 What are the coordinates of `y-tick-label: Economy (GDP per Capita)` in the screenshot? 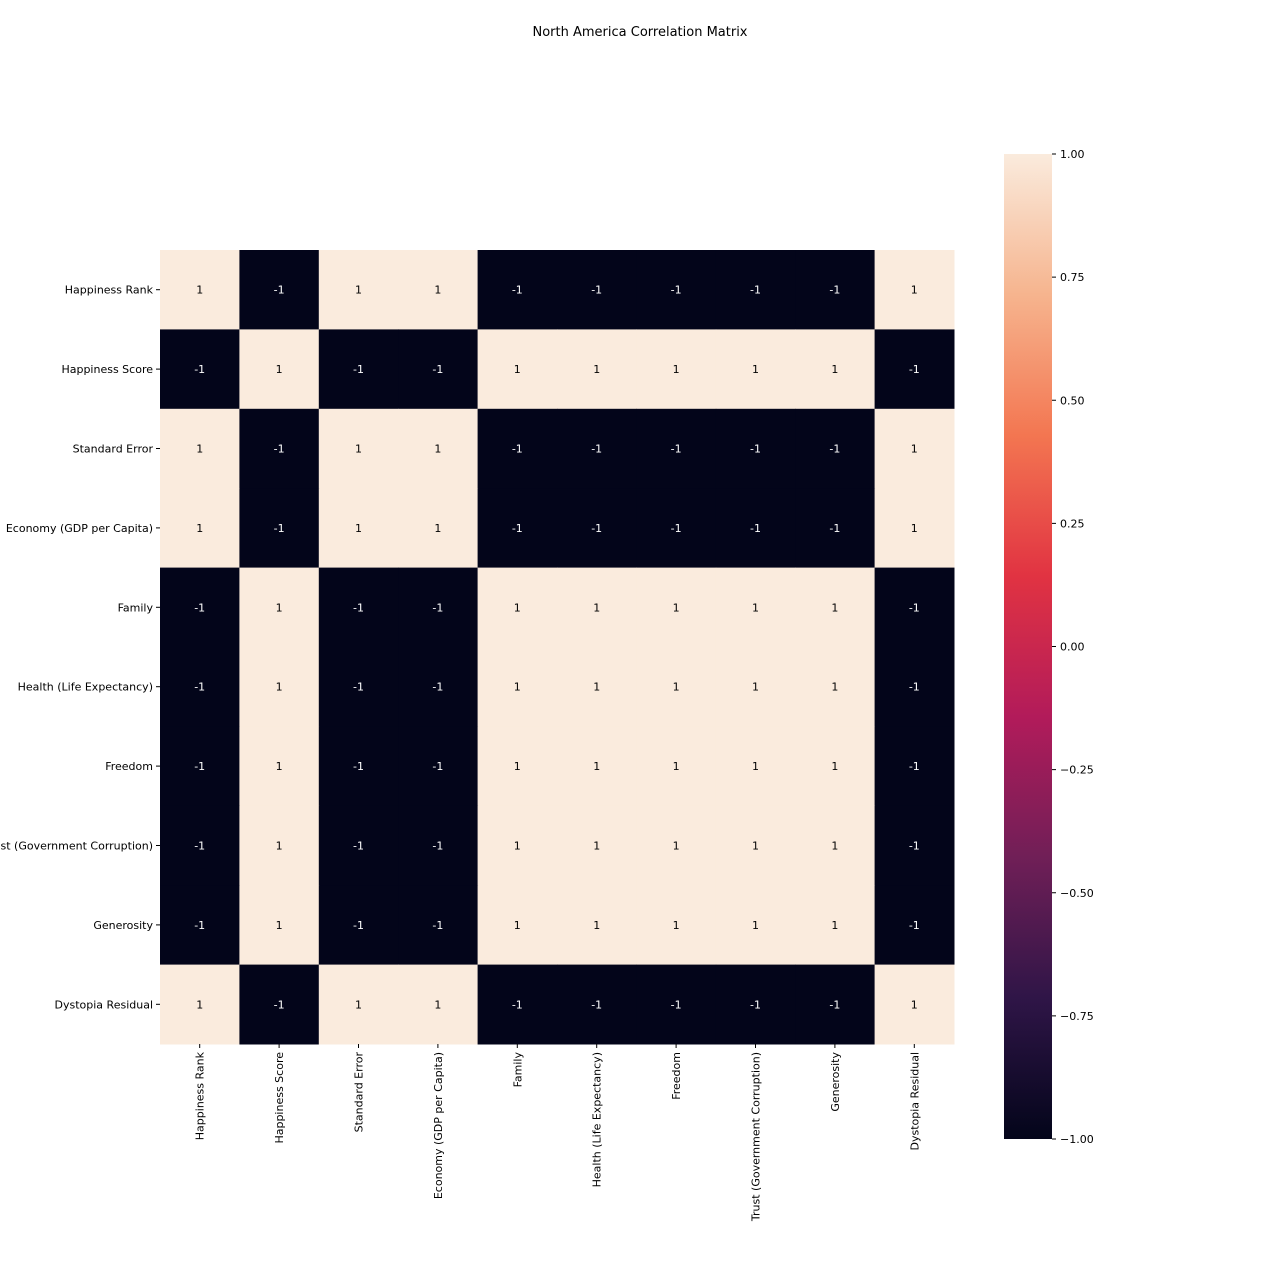 It's located at (79, 528).